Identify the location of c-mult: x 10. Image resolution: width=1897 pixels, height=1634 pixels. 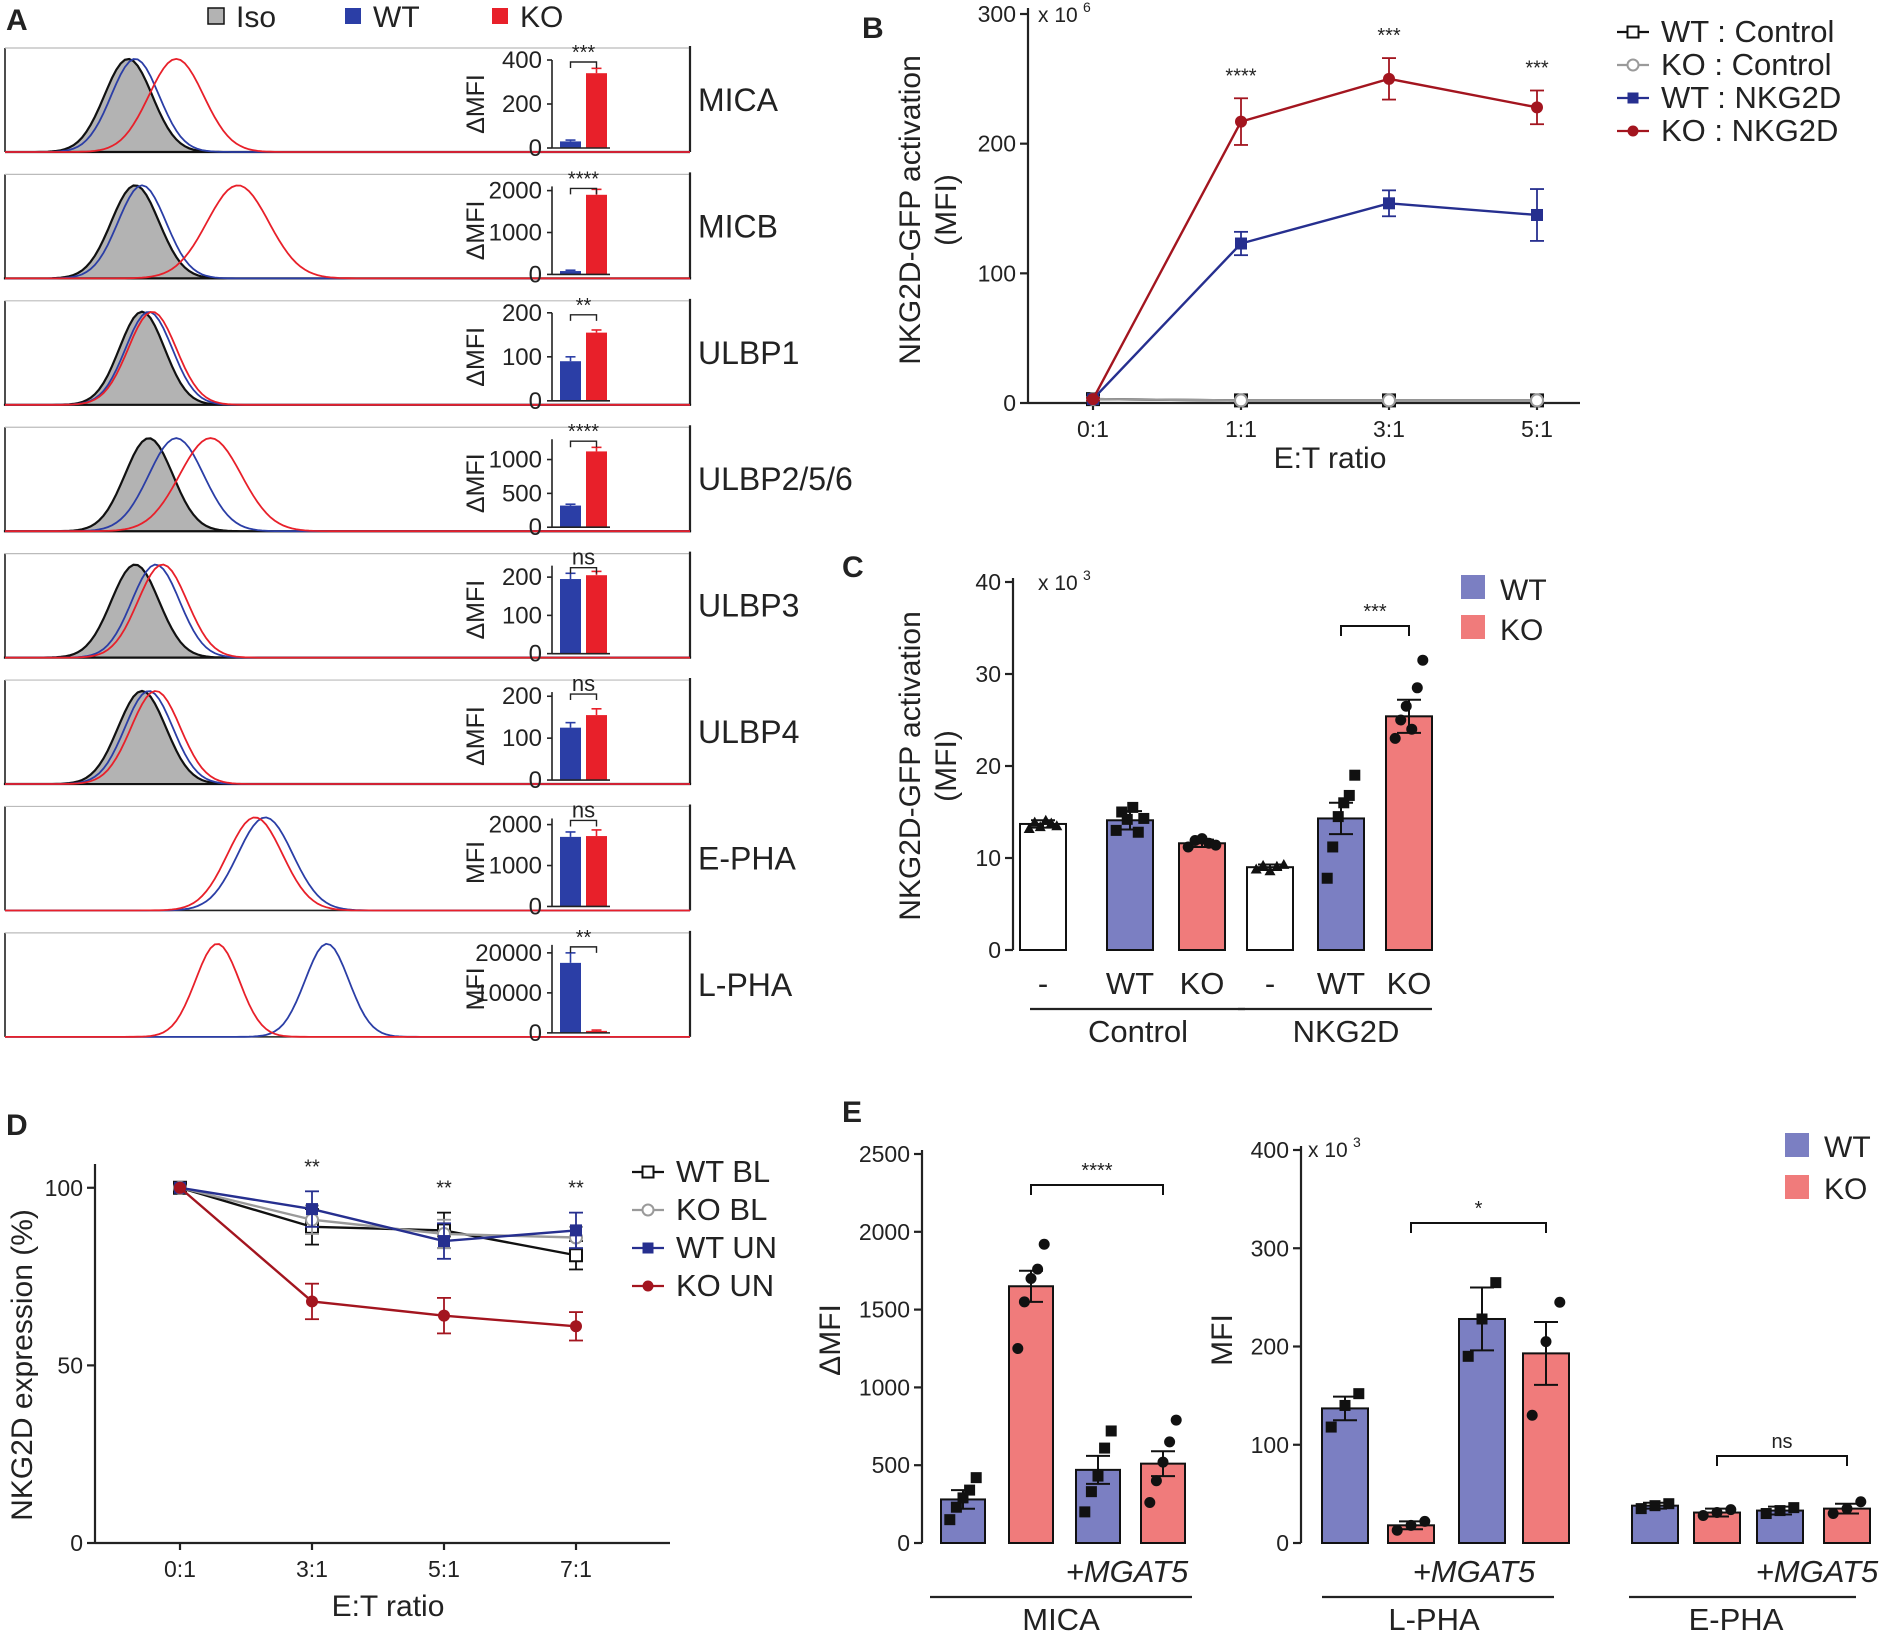
(1058, 583).